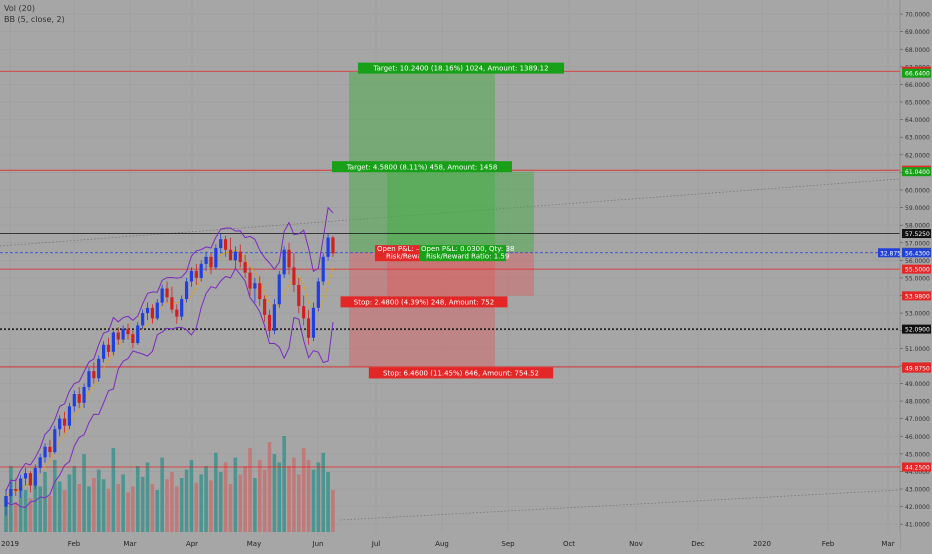  Describe the element at coordinates (620, 505) in the screenshot. I see `trend-line-lower` at that location.